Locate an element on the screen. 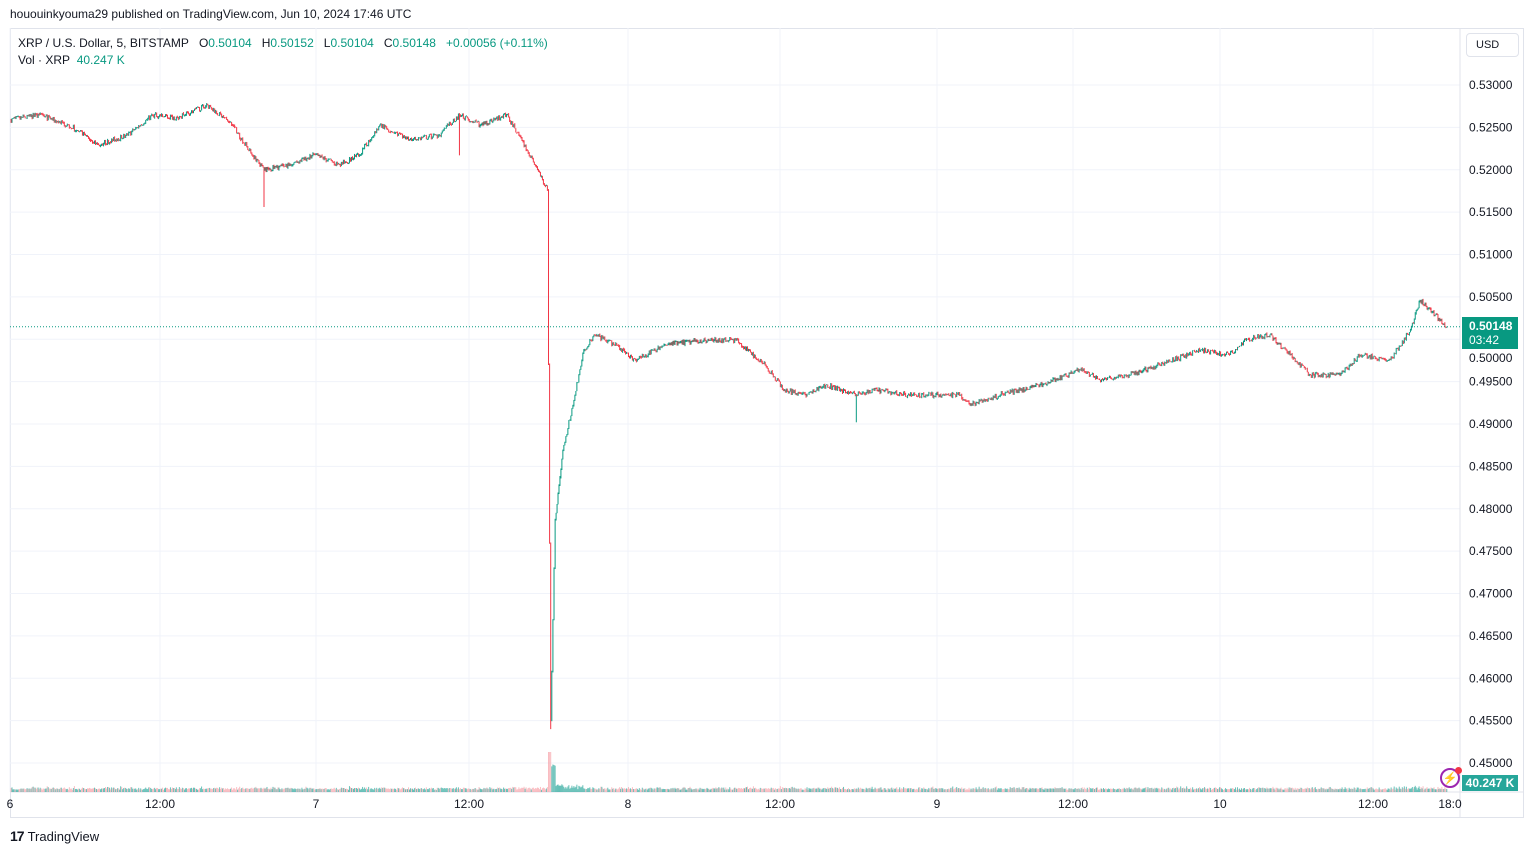  bar-countdown: 03:42 is located at coordinates (1484, 340).